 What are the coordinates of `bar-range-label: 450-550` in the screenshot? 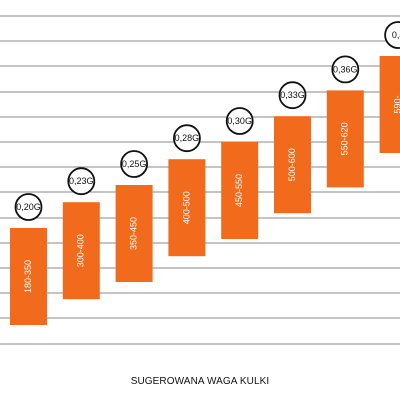 It's located at (239, 190).